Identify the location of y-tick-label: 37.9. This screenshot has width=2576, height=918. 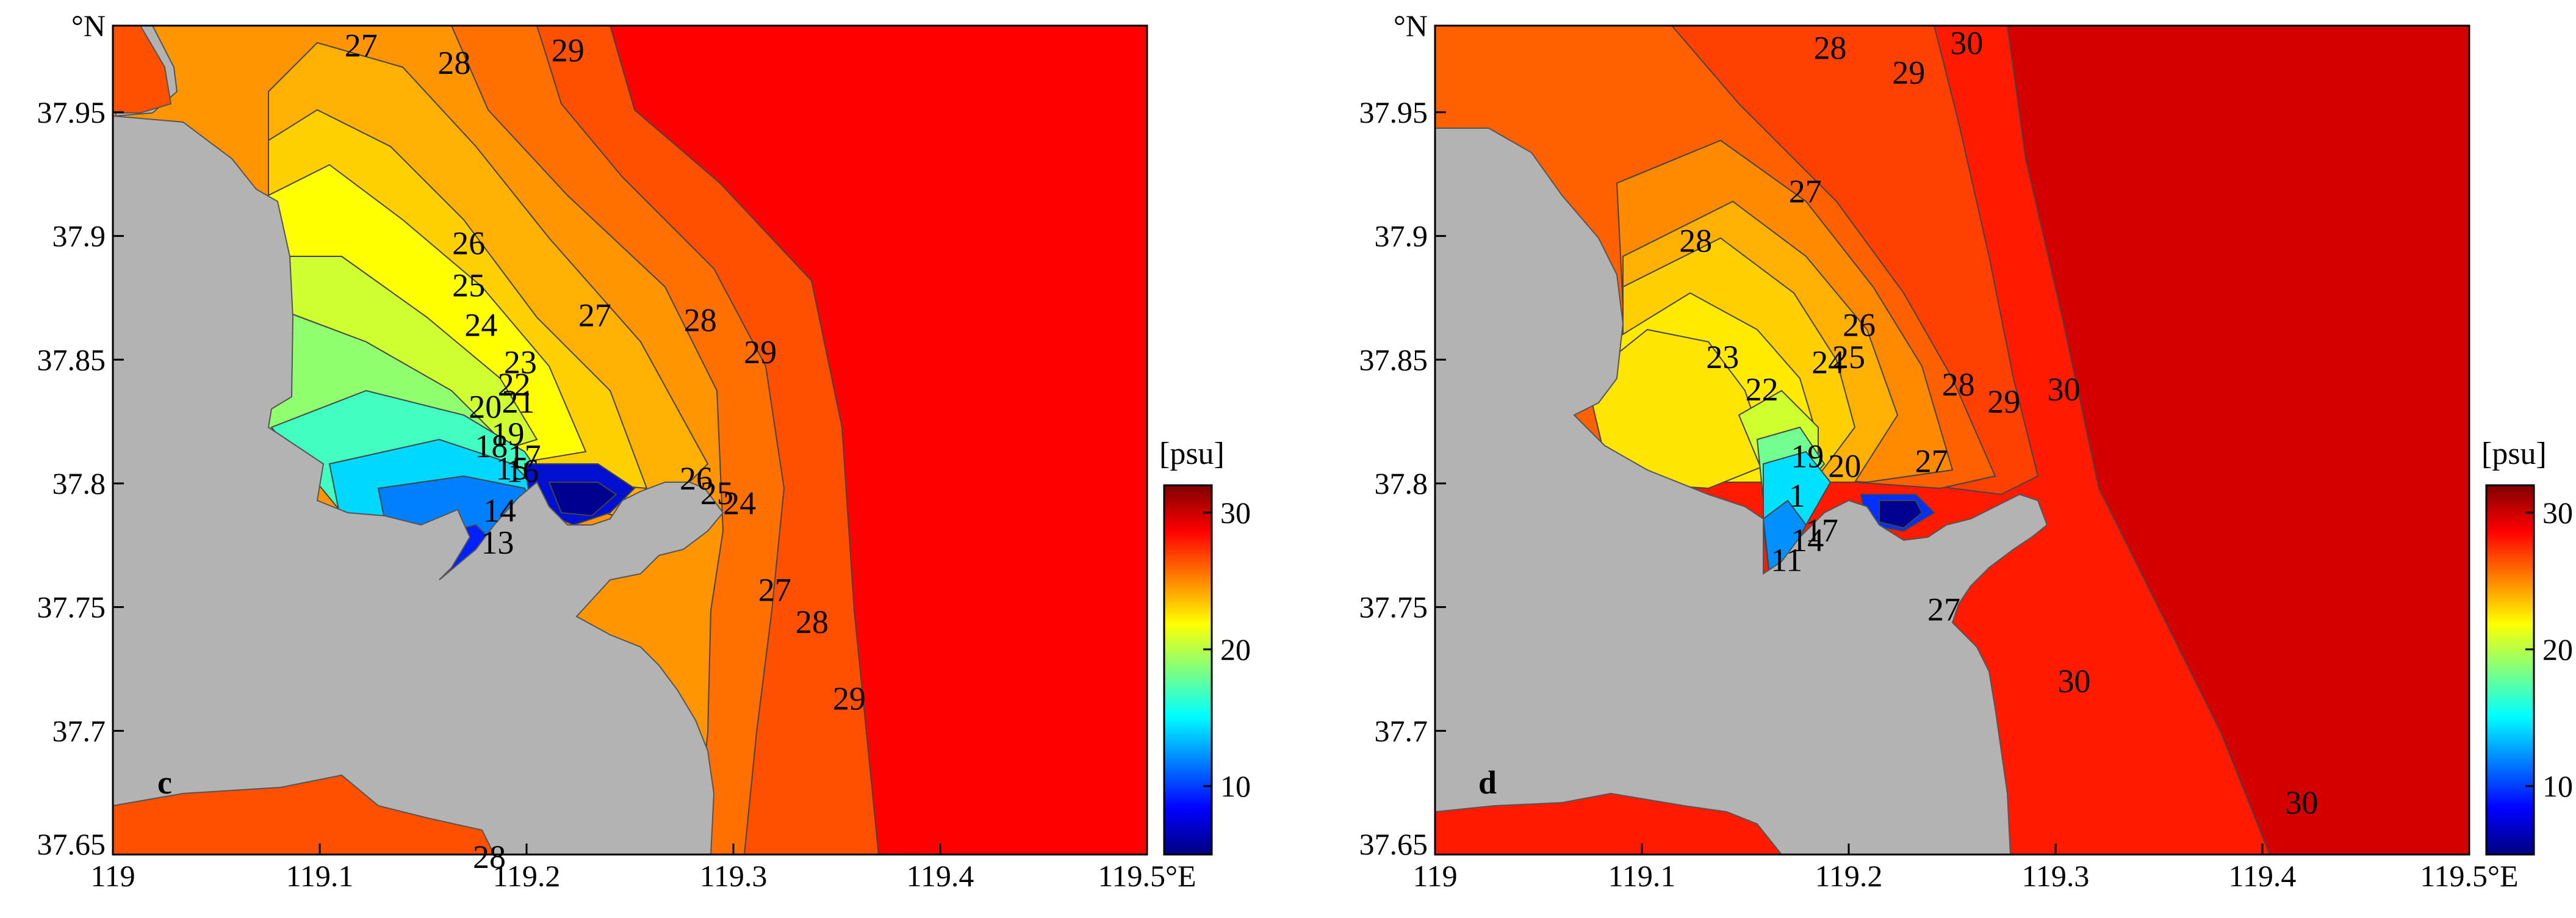
(1401, 236).